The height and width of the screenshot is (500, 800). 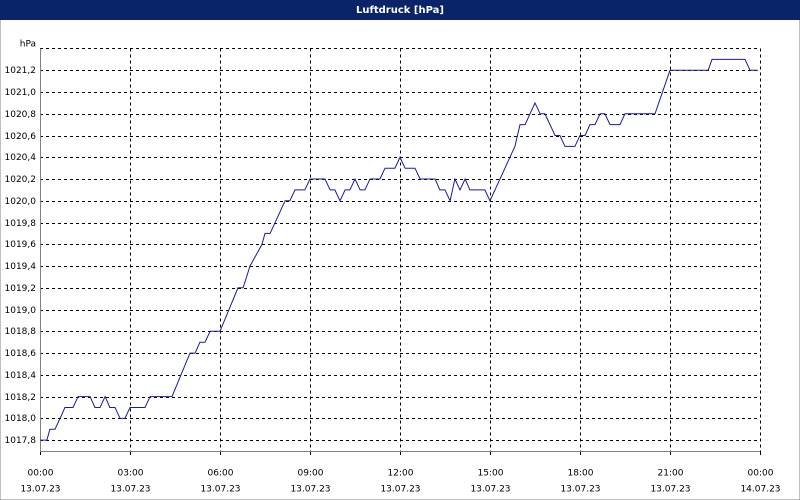 What do you see at coordinates (21, 267) in the screenshot?
I see `y-tick-label: 1019,4` at bounding box center [21, 267].